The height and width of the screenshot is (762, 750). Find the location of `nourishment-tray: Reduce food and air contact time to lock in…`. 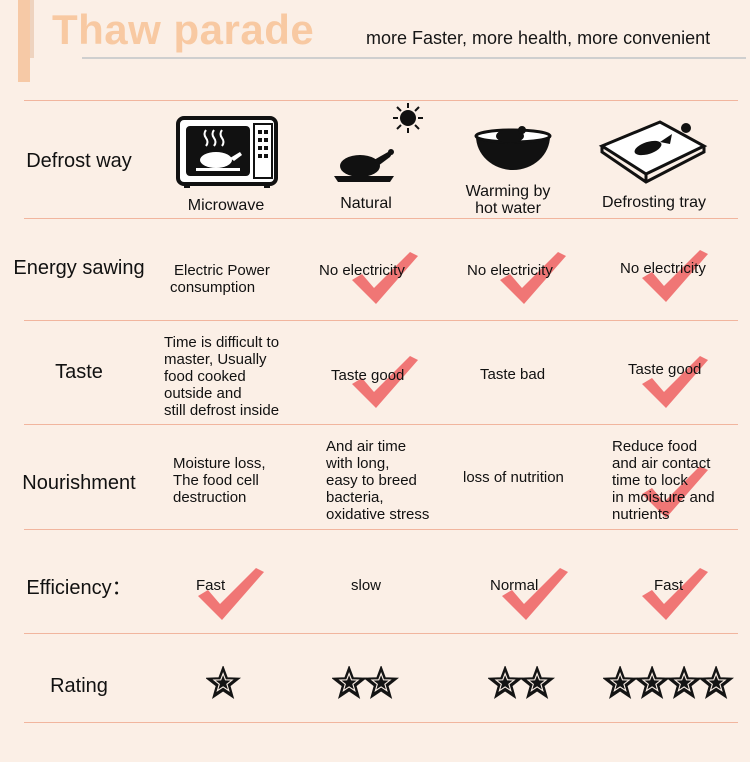

nourishment-tray: Reduce food and air contact time to lock in… is located at coordinates (663, 480).